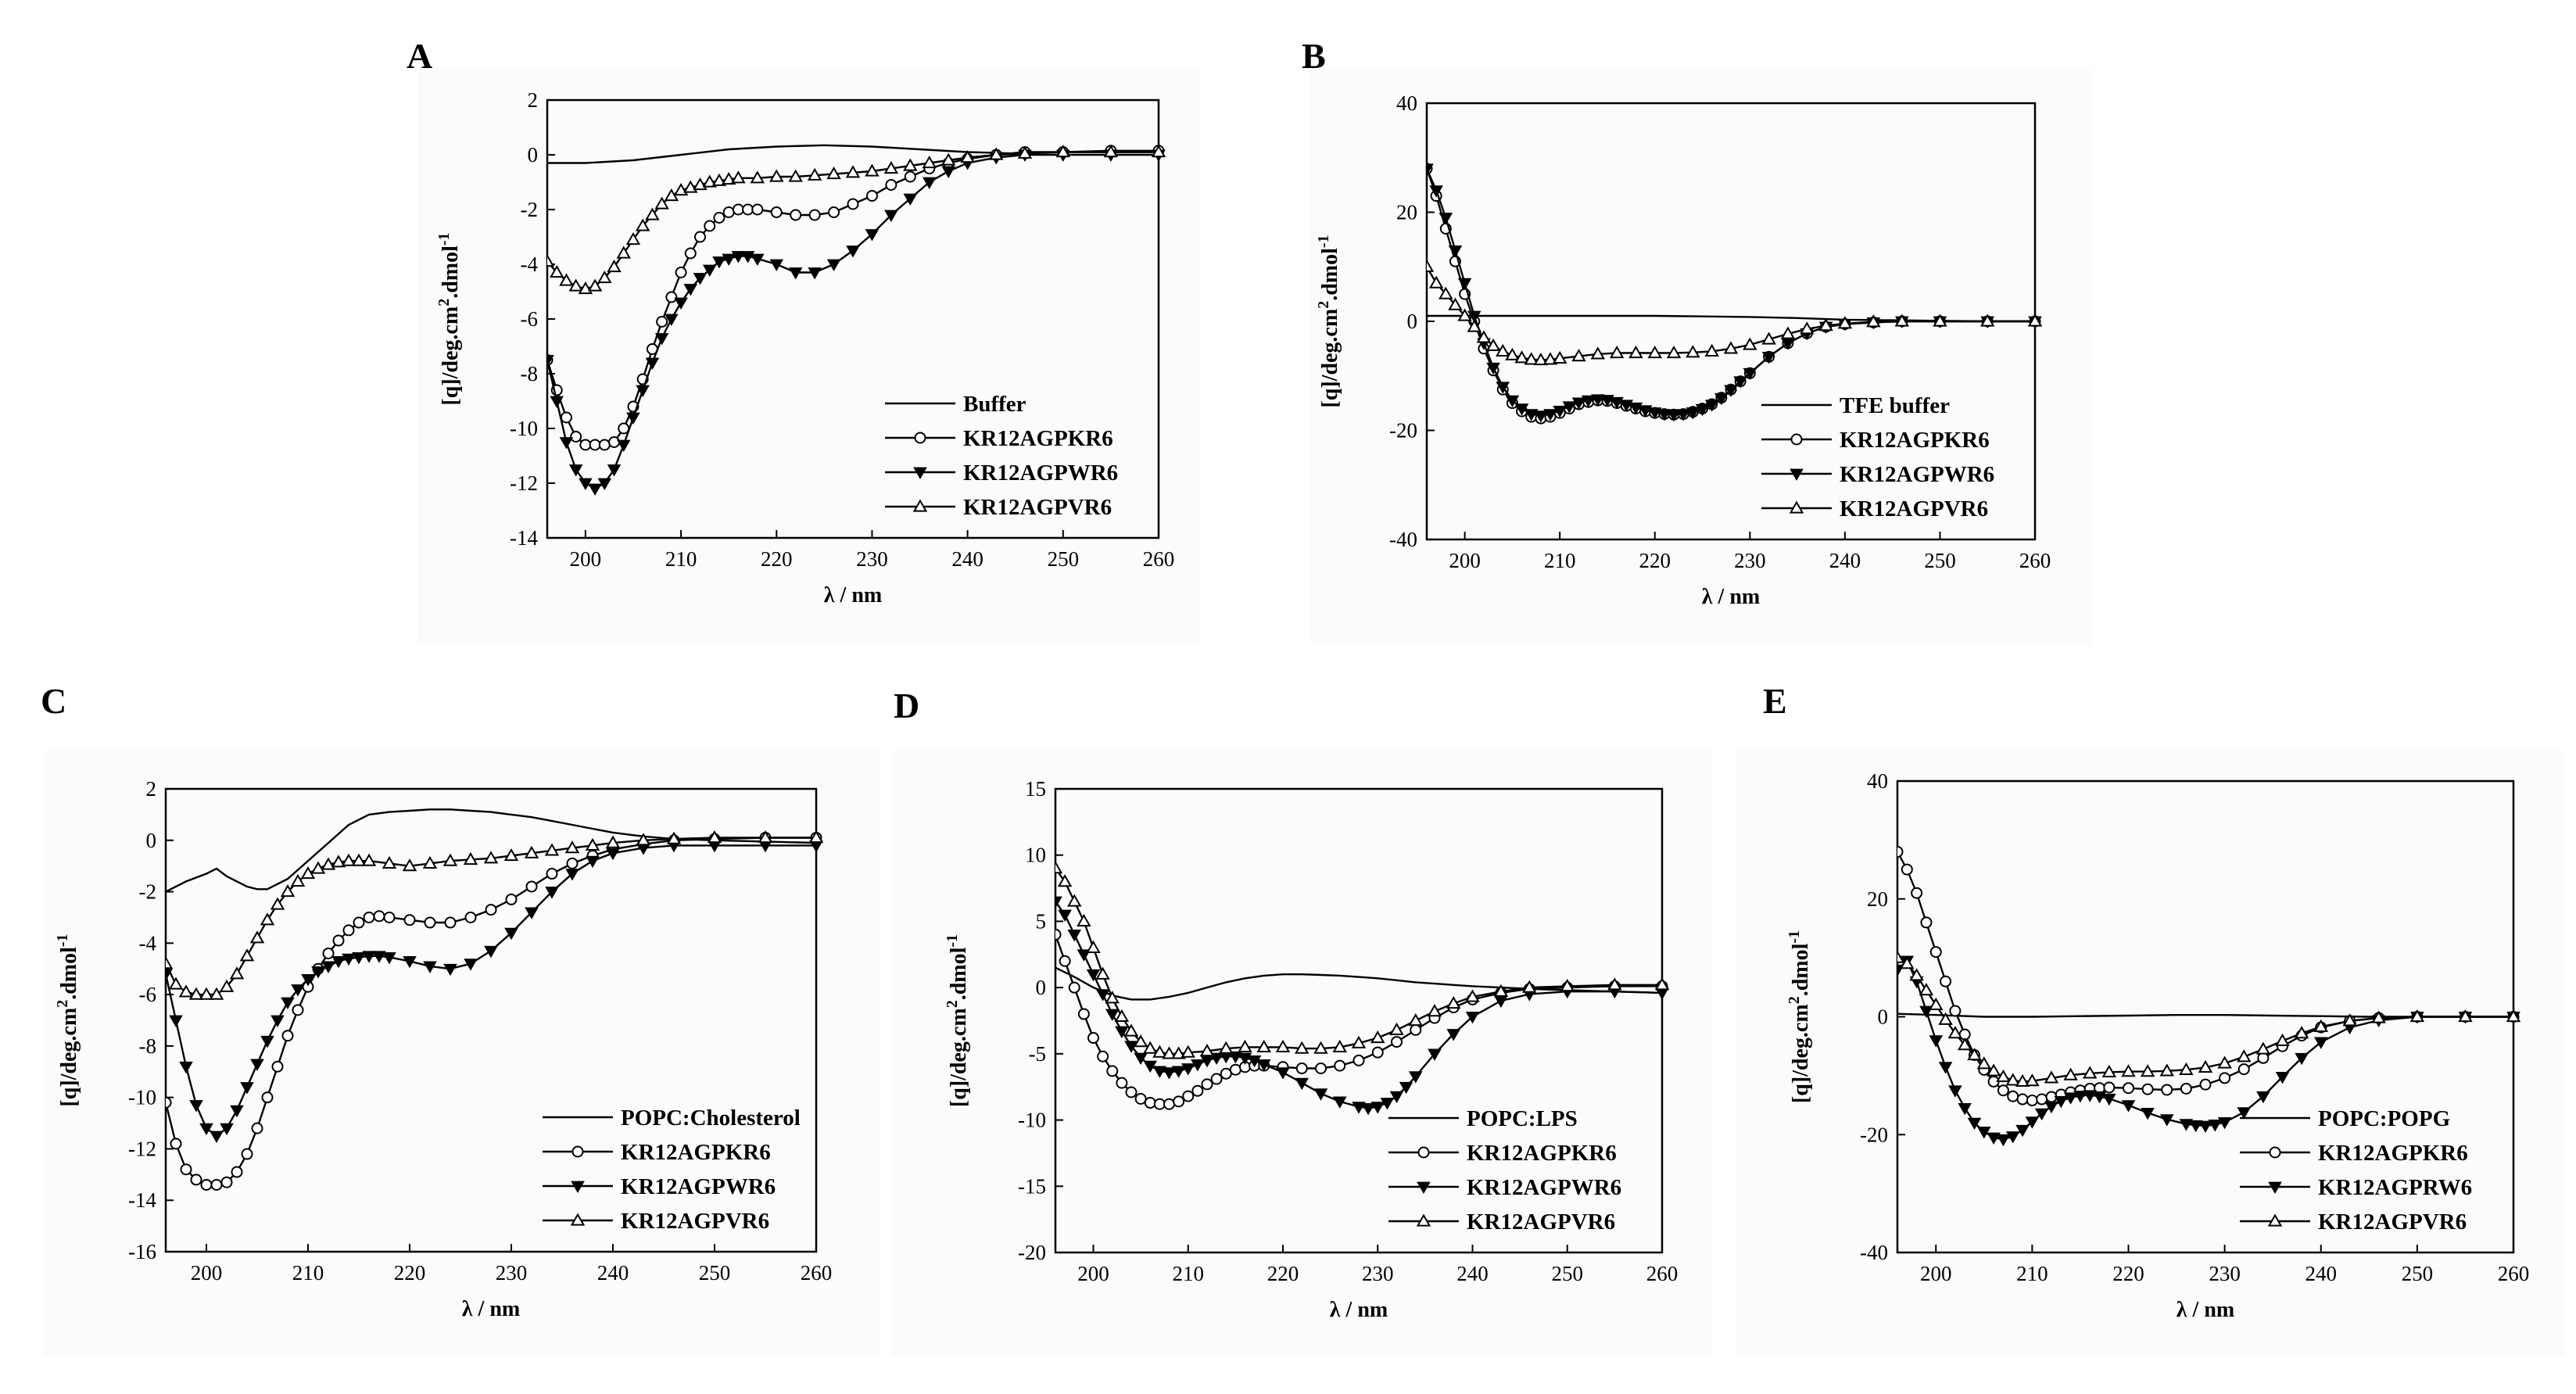  What do you see at coordinates (967, 559) in the screenshot?
I see `x-tick-label: 240` at bounding box center [967, 559].